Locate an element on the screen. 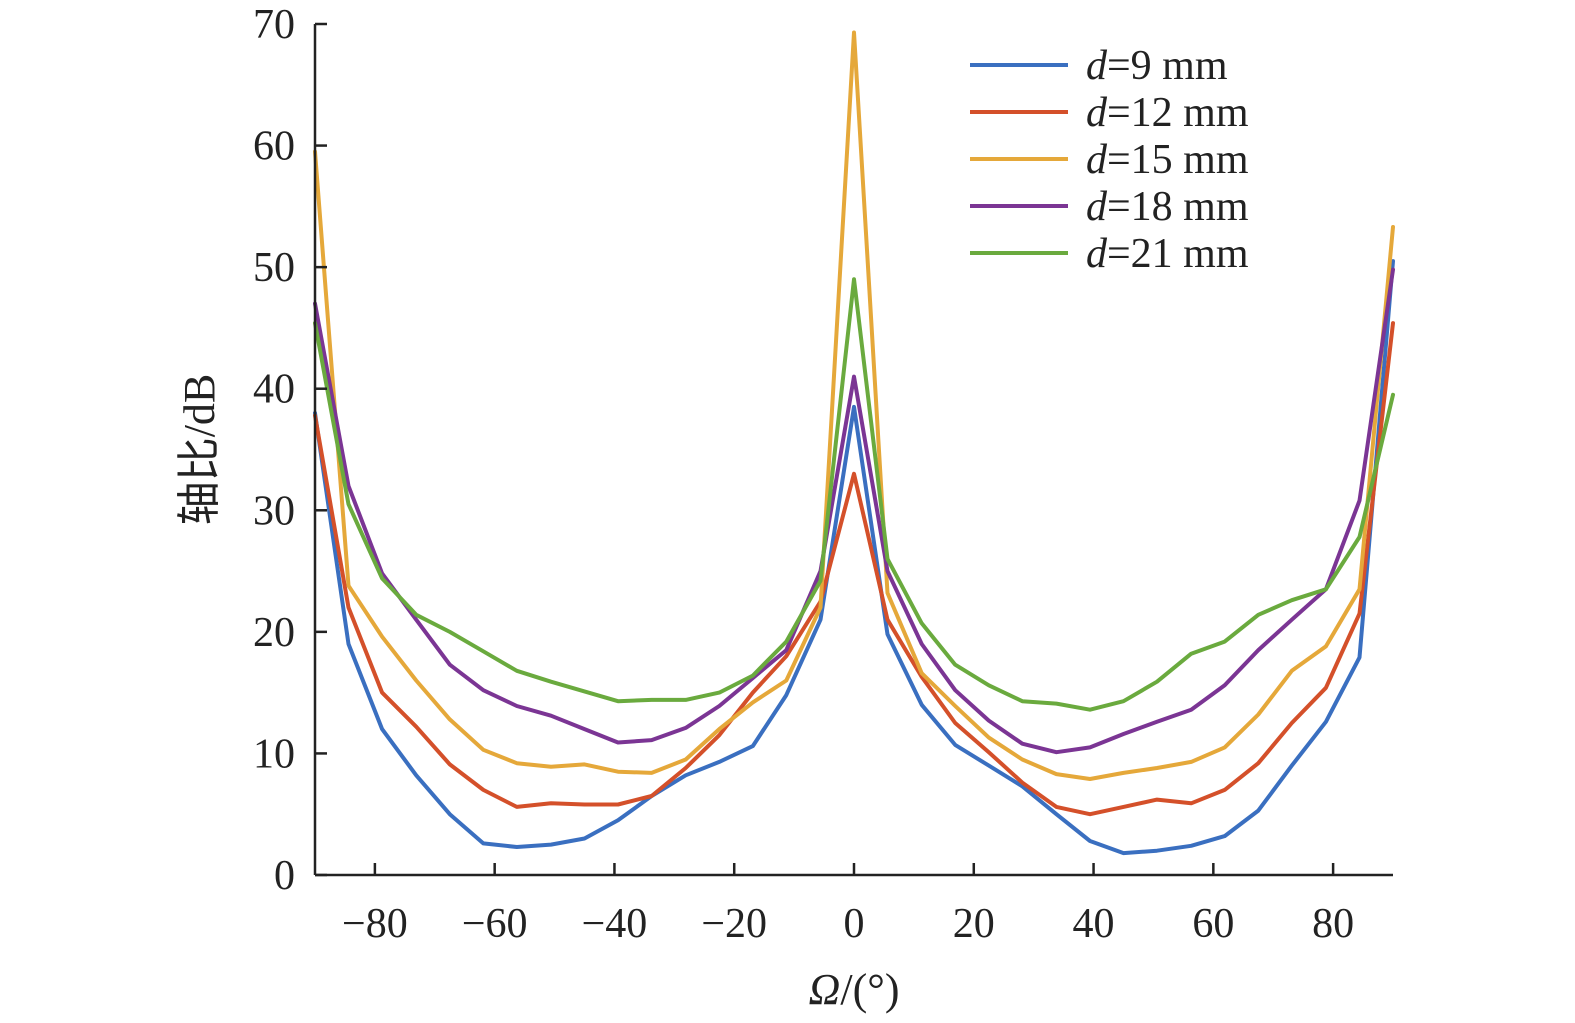 The image size is (1575, 1023). y-tick-label: 30 is located at coordinates (274, 511).